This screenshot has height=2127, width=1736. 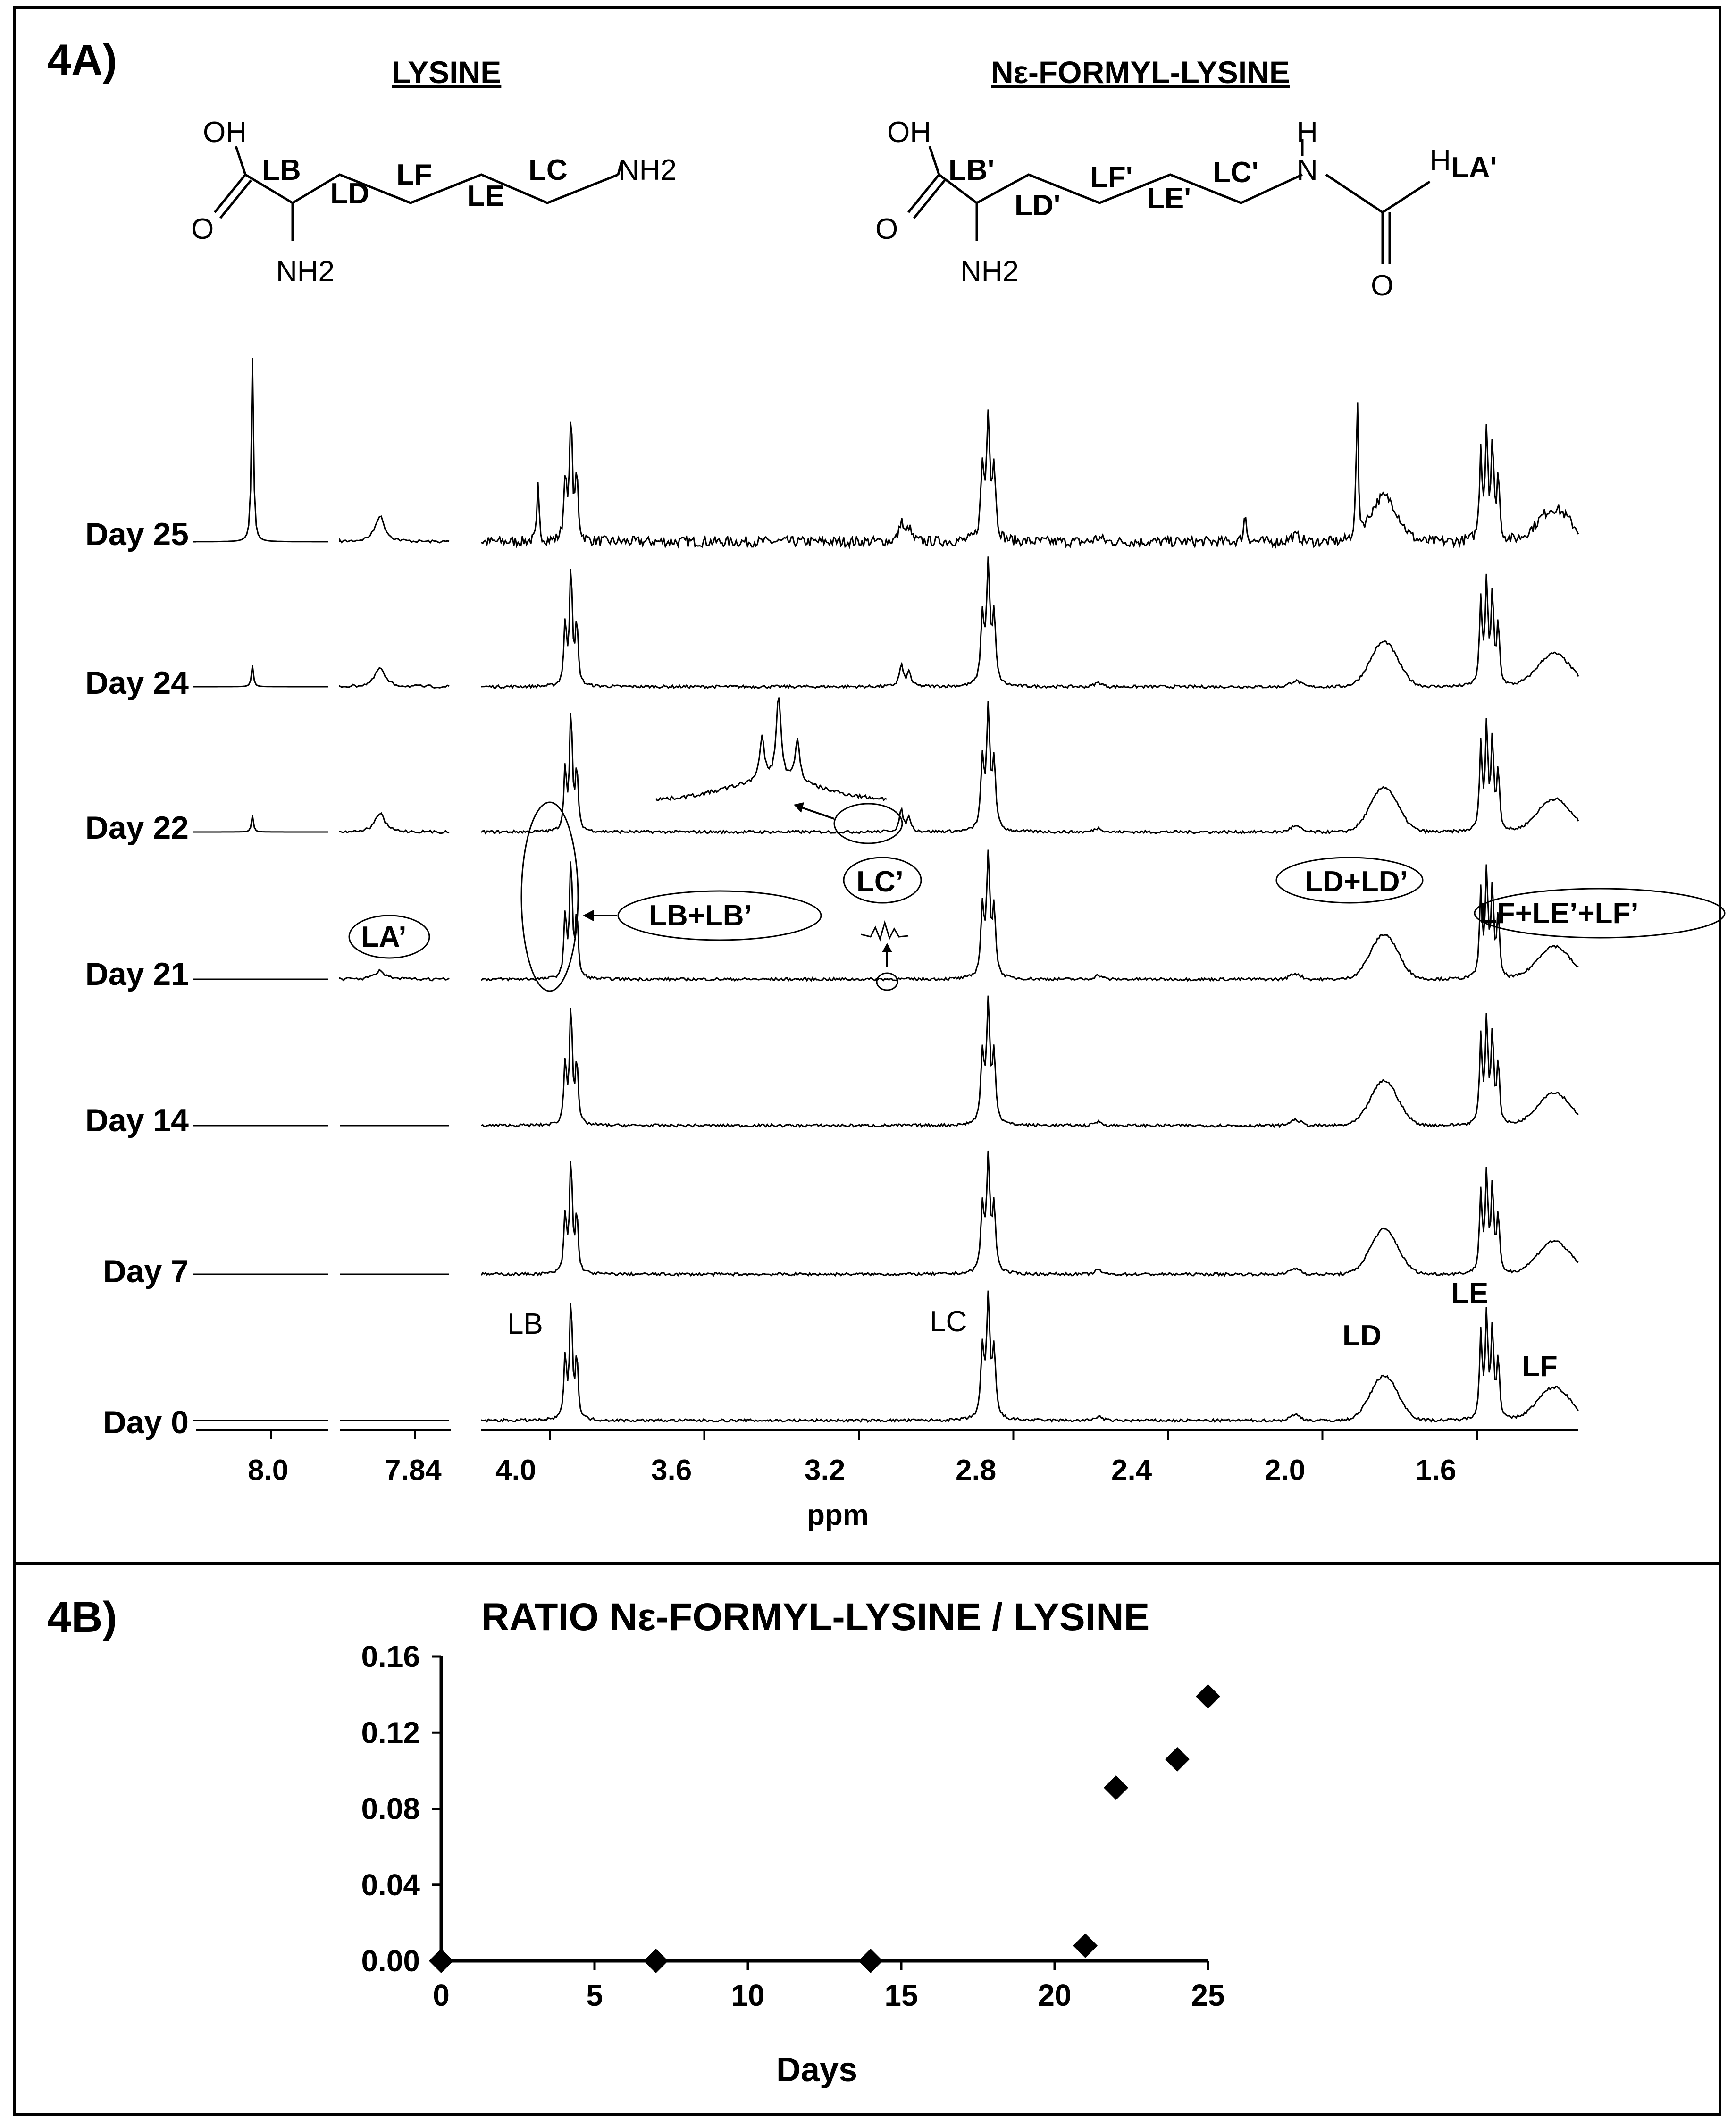 What do you see at coordinates (202, 229) in the screenshot?
I see `lysine-o: O` at bounding box center [202, 229].